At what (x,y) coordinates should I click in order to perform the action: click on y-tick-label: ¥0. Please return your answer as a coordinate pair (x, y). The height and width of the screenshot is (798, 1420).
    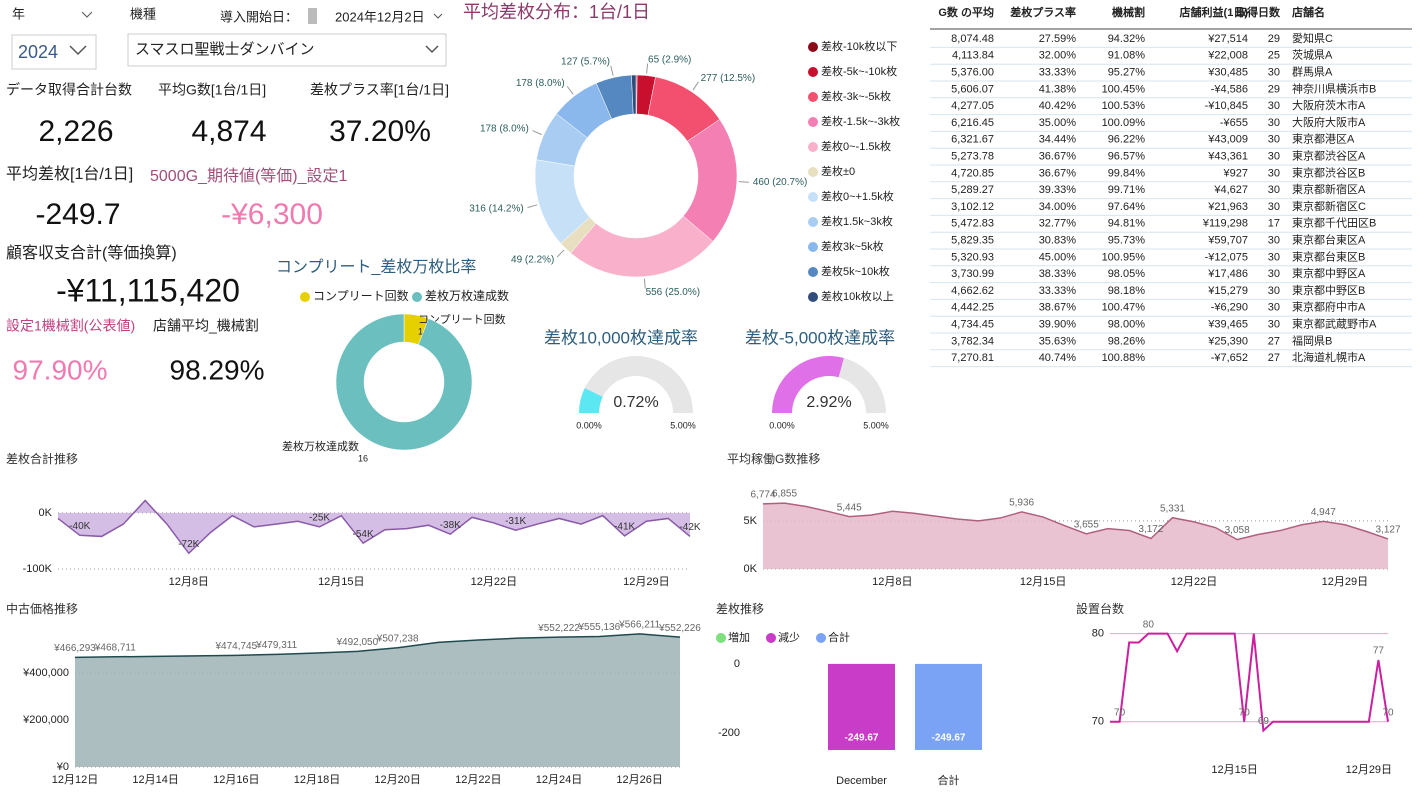
    Looking at the image, I should click on (62, 767).